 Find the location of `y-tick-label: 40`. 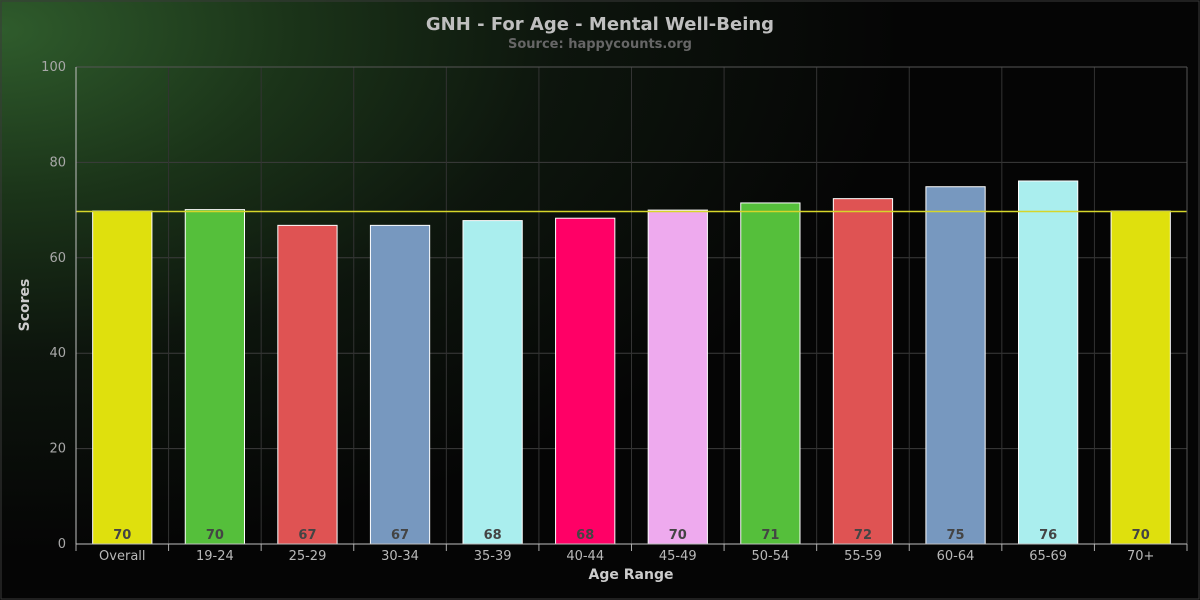

y-tick-label: 40 is located at coordinates (57, 353).